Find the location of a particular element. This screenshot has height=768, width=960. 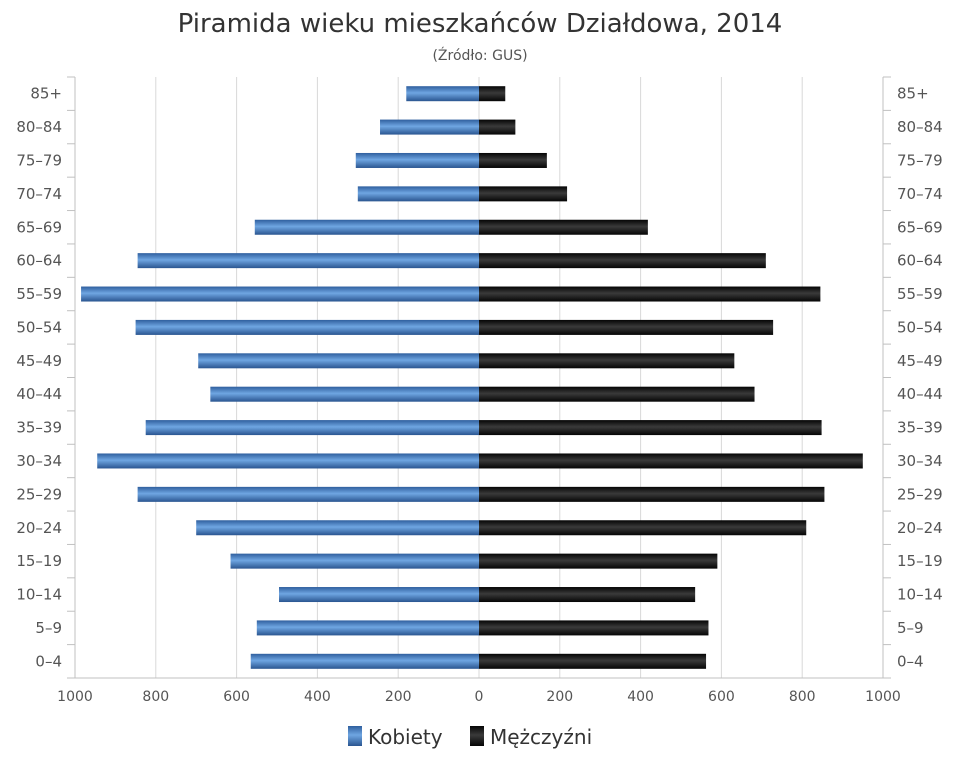

category-label-right-11: 30–34 is located at coordinates (920, 461).